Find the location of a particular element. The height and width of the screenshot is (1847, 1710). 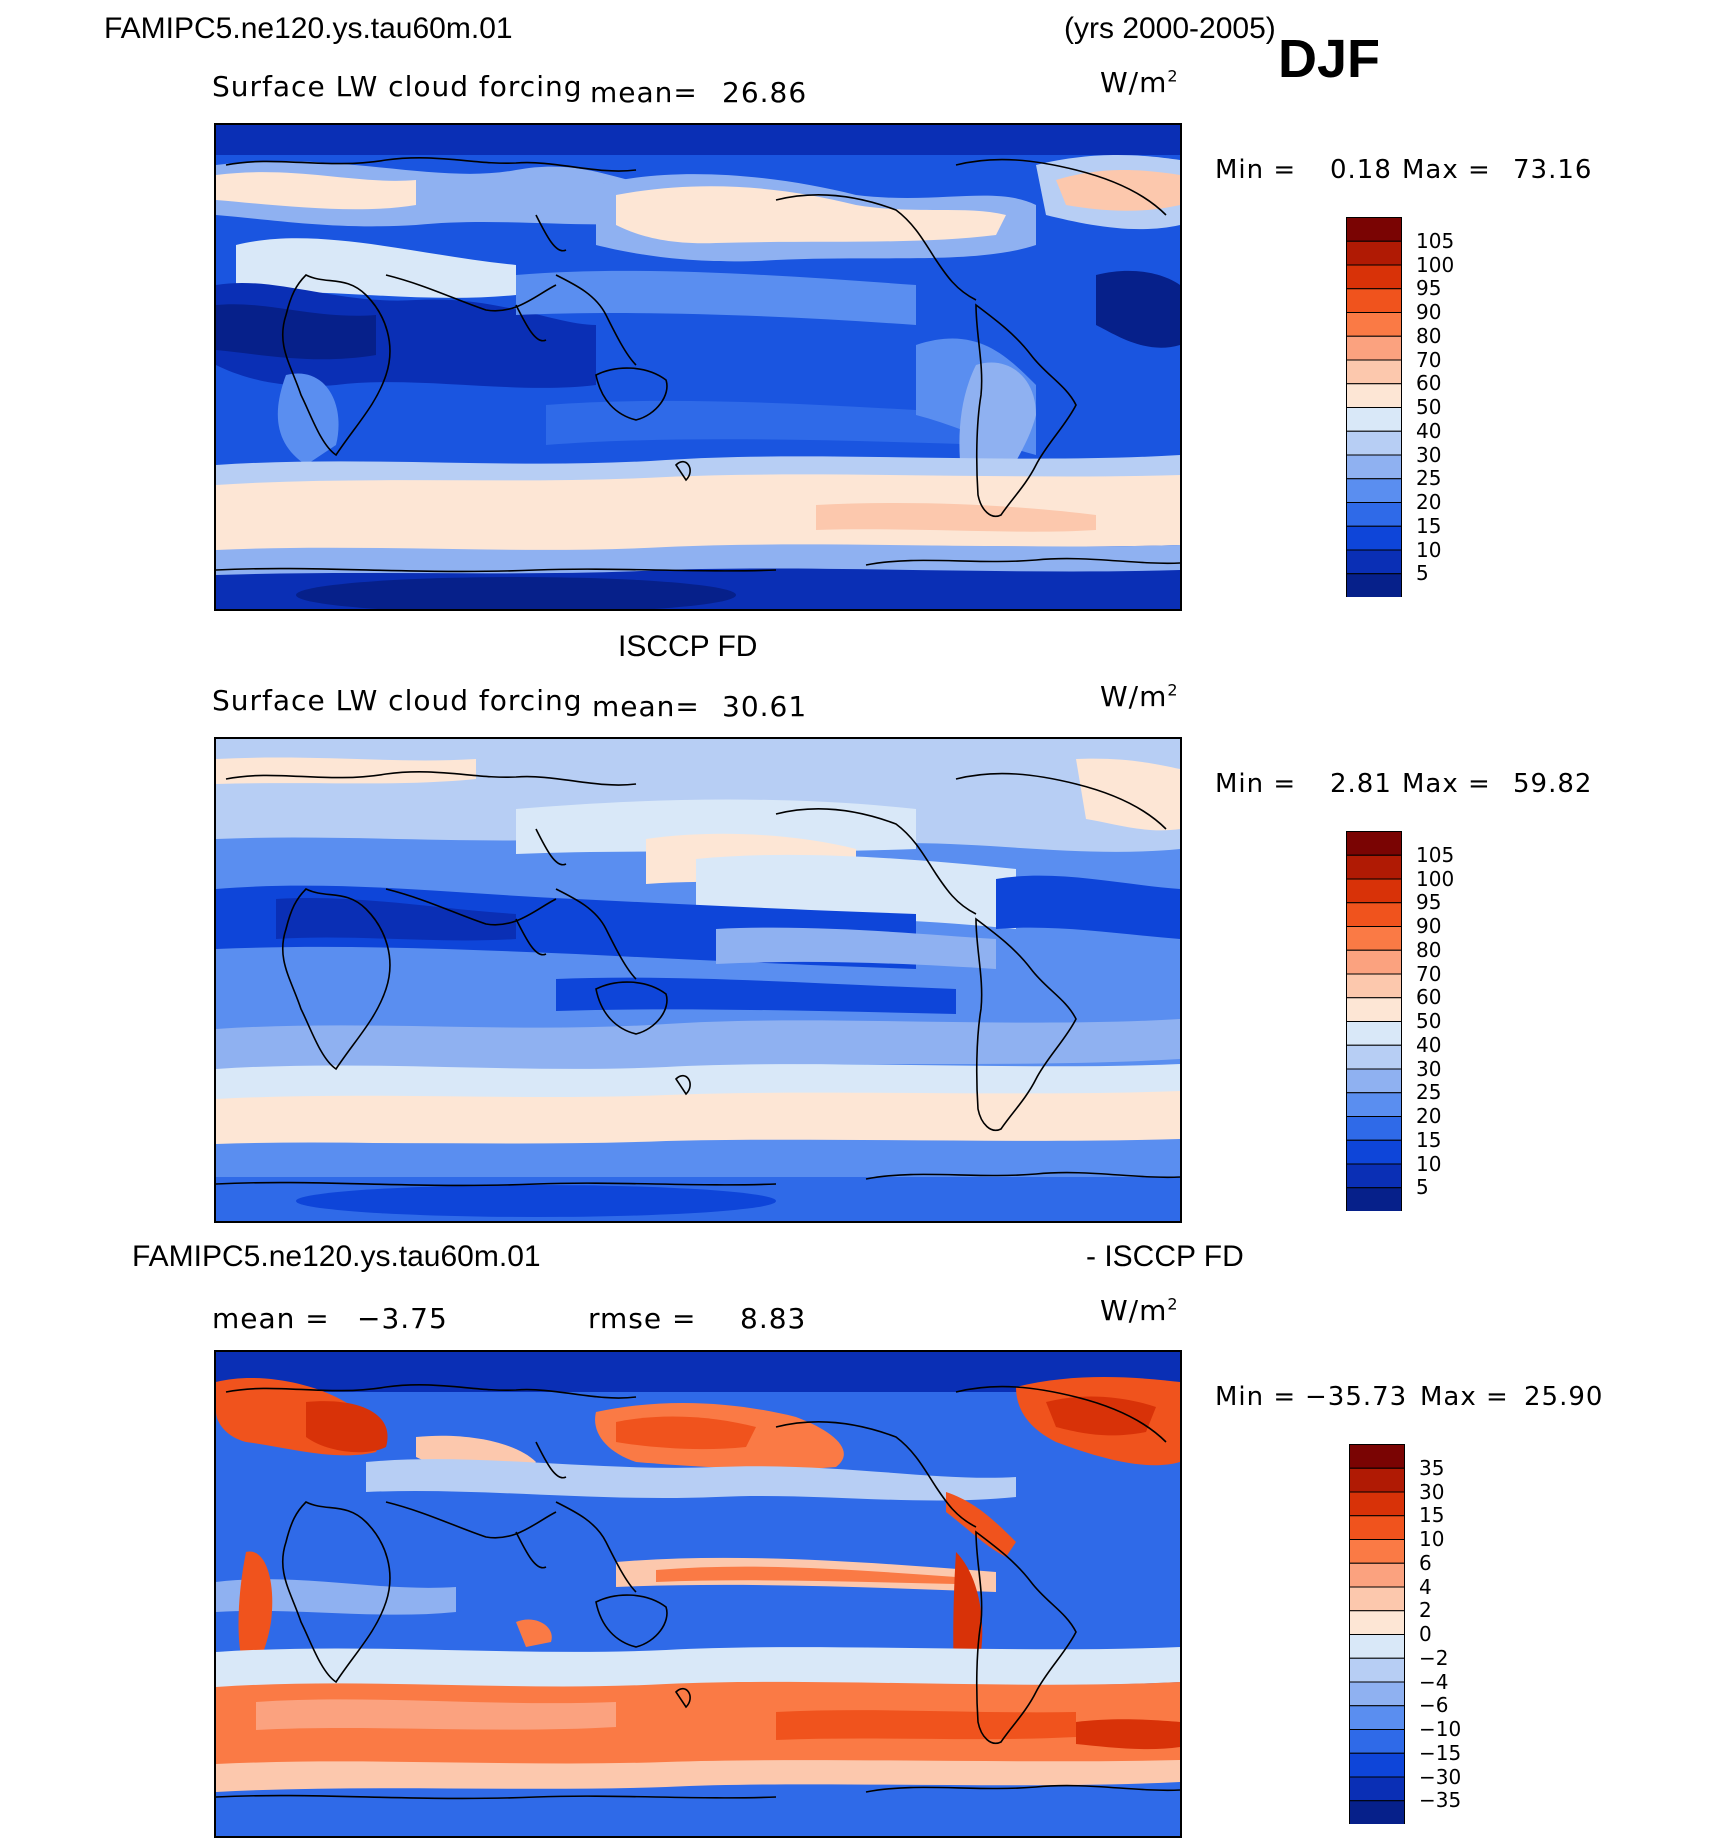

panel2-map is located at coordinates (698, 980).